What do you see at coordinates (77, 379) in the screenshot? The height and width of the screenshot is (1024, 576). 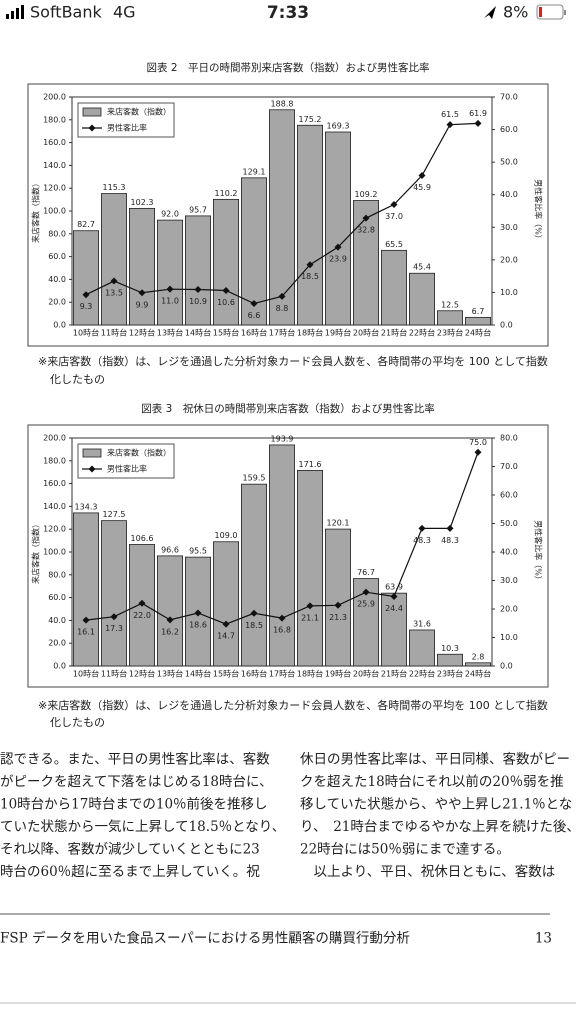 I see `note: 化したもの` at bounding box center [77, 379].